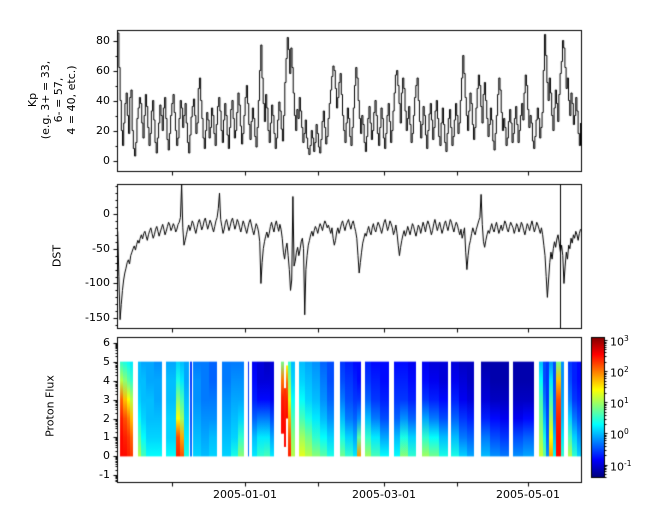  I want to click on y-tick-label: 2, so click(106, 418).